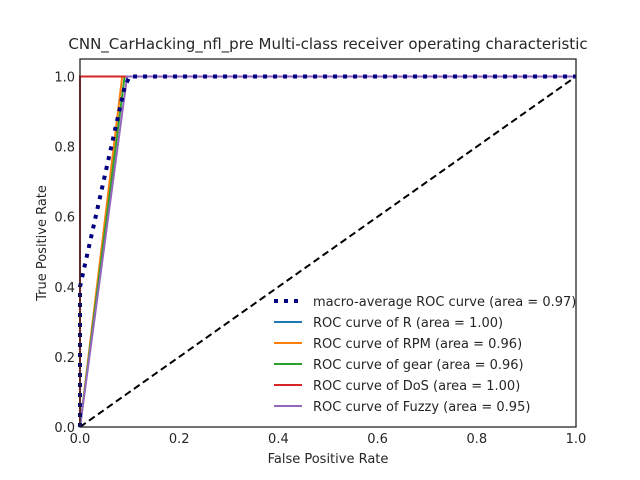 This screenshot has width=640, height=480. What do you see at coordinates (64, 428) in the screenshot?
I see `y-tick-label: 0.0` at bounding box center [64, 428].